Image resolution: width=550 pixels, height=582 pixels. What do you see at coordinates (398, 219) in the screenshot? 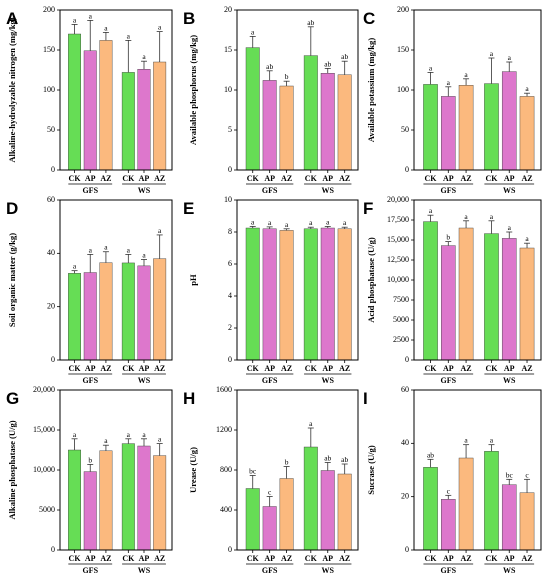
I see `y-tick-label: 17,500` at bounding box center [398, 219].